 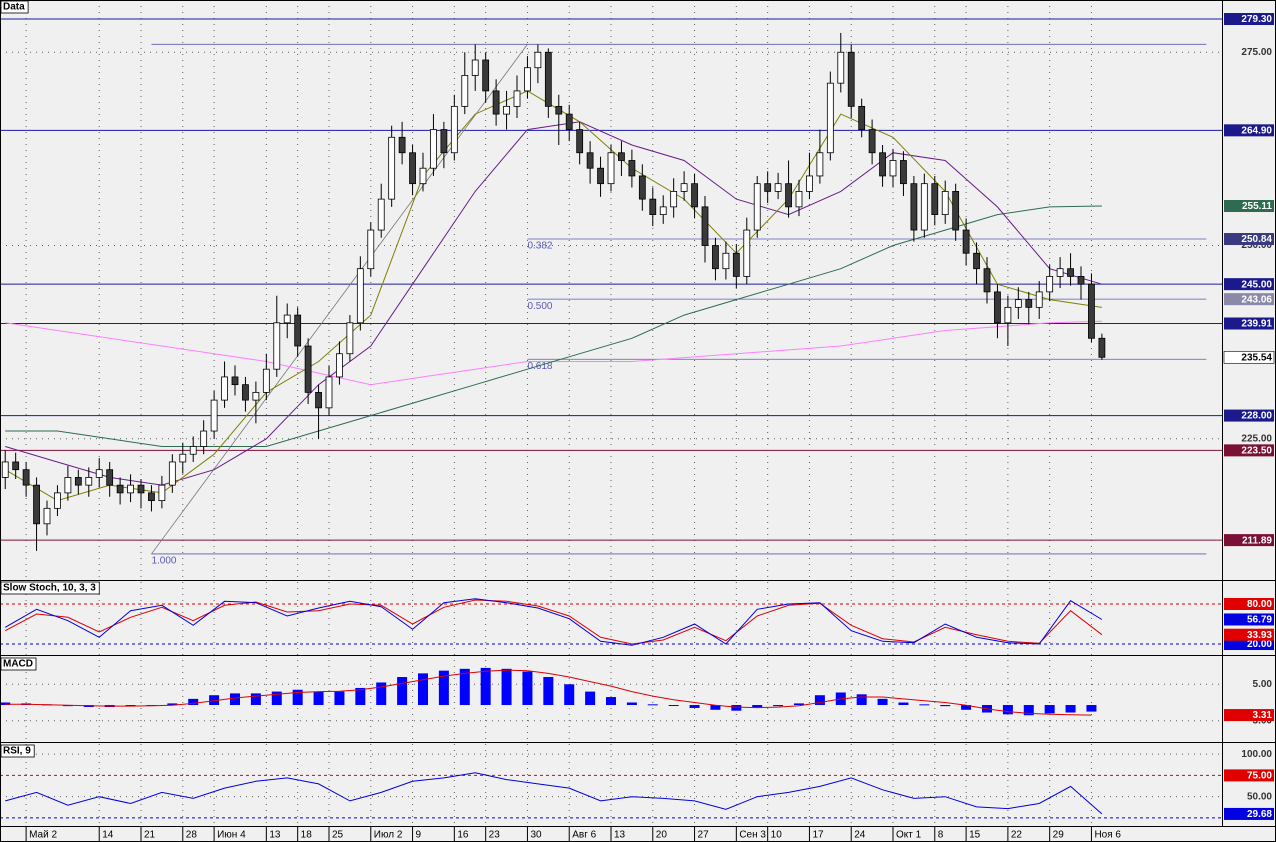 I want to click on pane-title: Data, so click(x=14, y=7).